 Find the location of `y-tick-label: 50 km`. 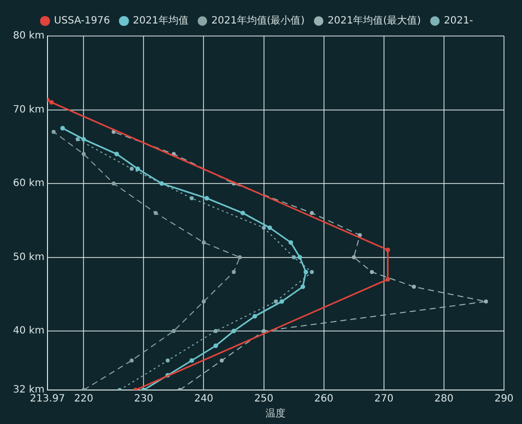

y-tick-label: 50 km is located at coordinates (28, 257).